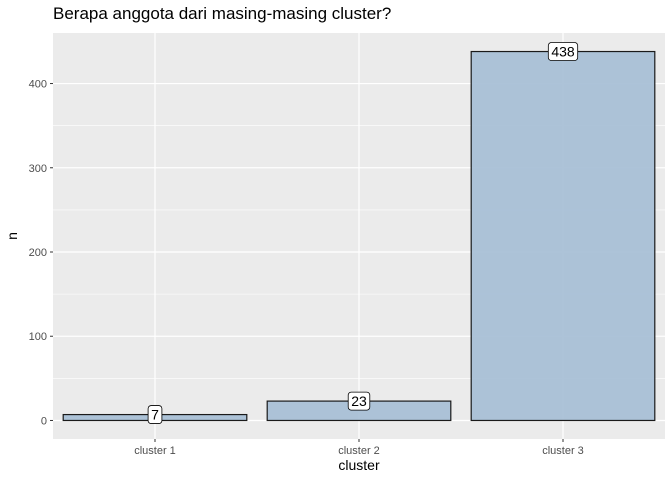  I want to click on data-label: 7, so click(155, 414).